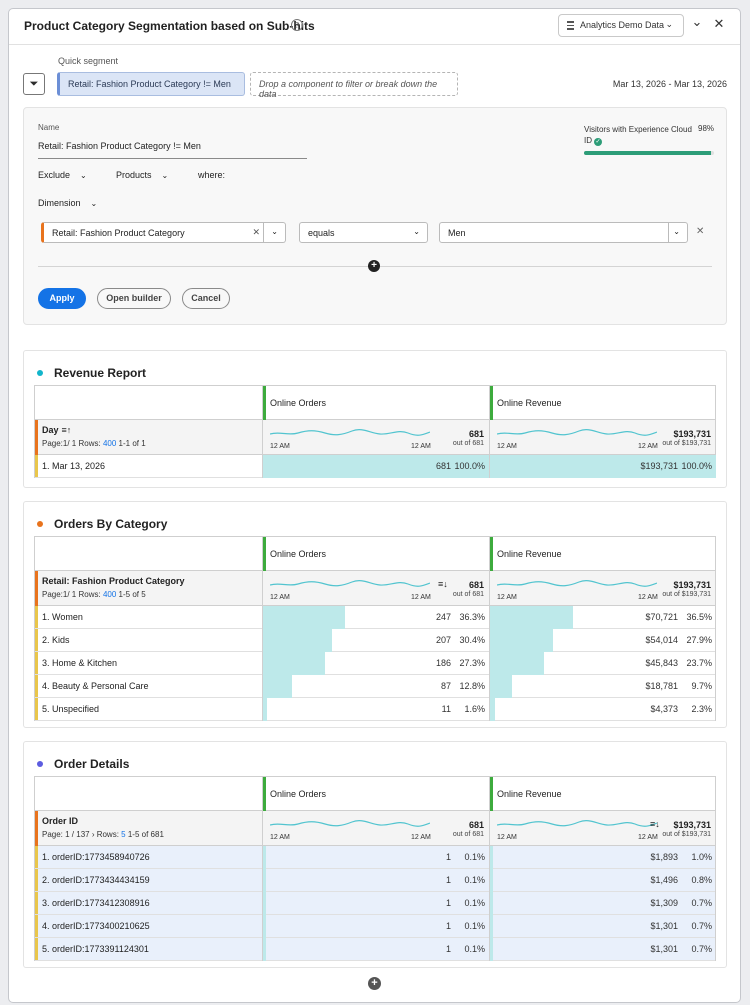  Describe the element at coordinates (375, 857) in the screenshot. I see `table-row: 1. orderID:1773458940726 1 0.1% $1,893 1.0%` at that location.